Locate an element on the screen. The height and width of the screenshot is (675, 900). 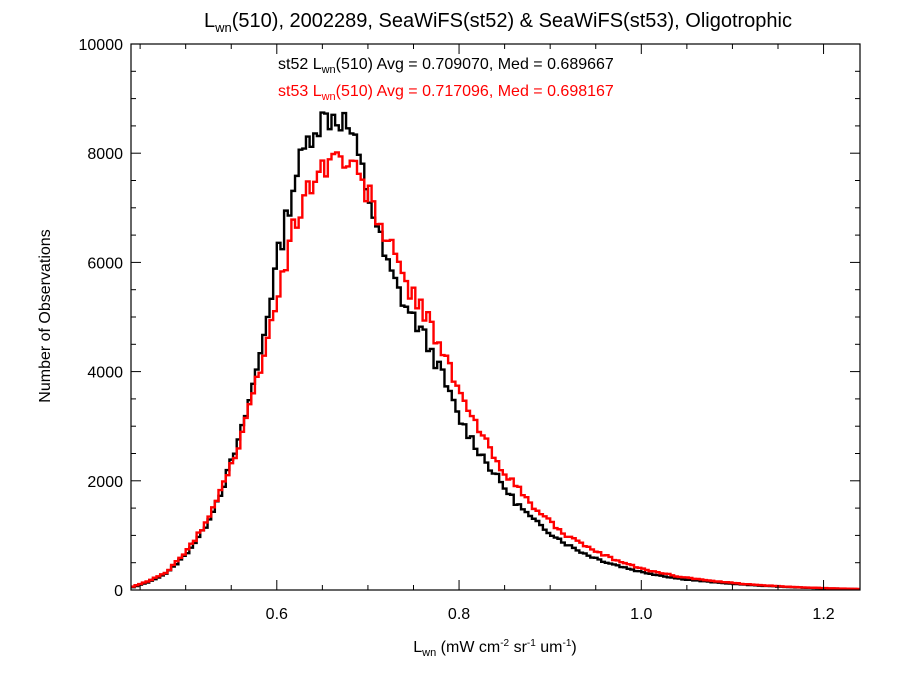
stat-st52-sub: wn is located at coordinates (328, 70).